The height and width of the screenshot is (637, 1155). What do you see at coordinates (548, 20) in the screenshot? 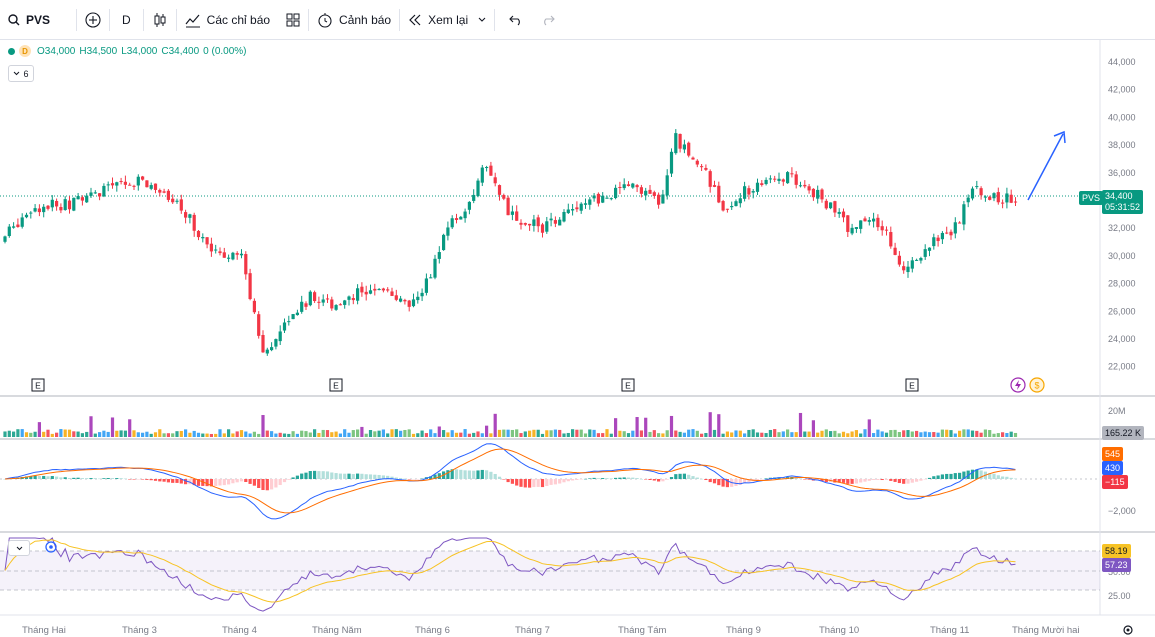
I see `redo-button` at bounding box center [548, 20].